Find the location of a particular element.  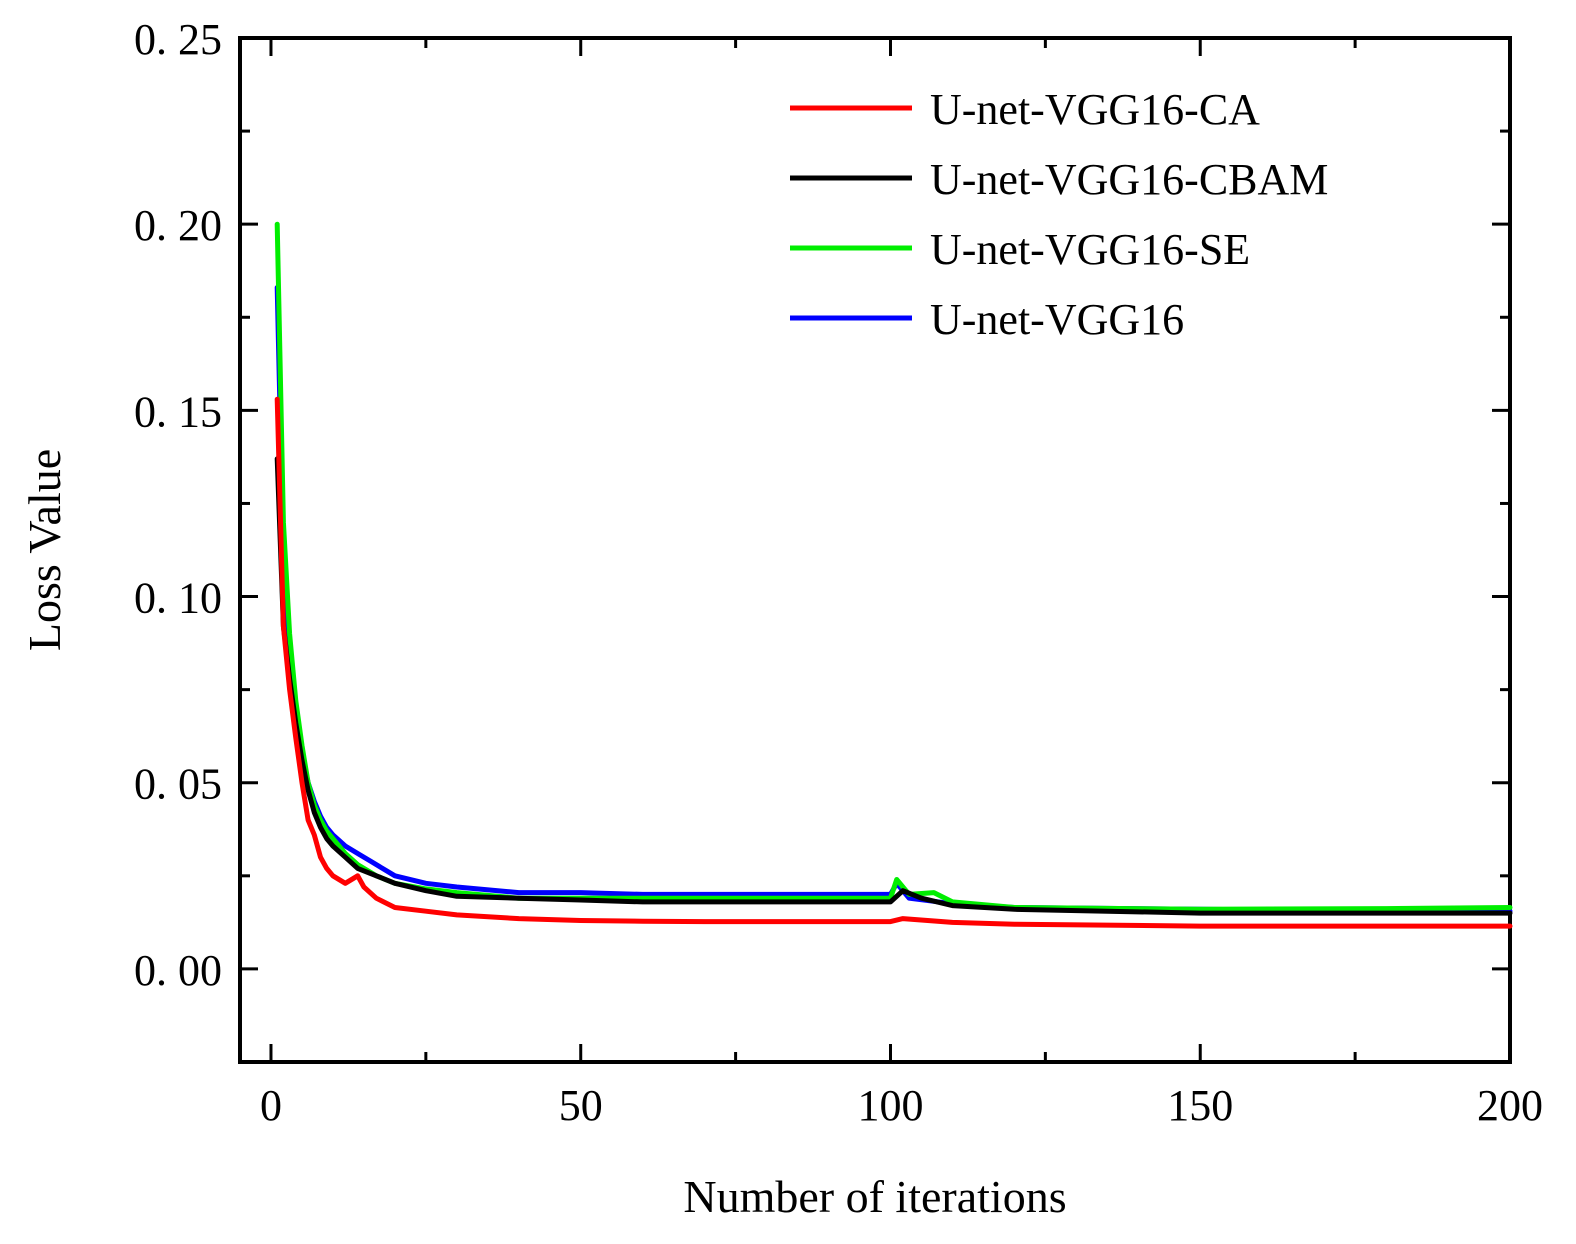

y-tick-label: 0. 00 is located at coordinates (178, 970).